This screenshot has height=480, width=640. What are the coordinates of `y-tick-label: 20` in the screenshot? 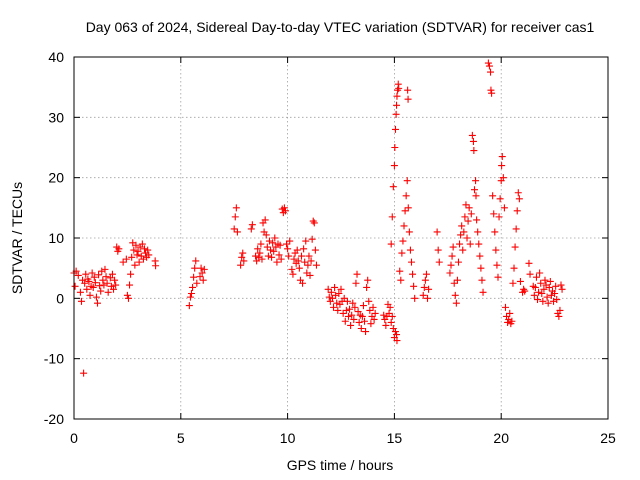 It's located at (56, 178).